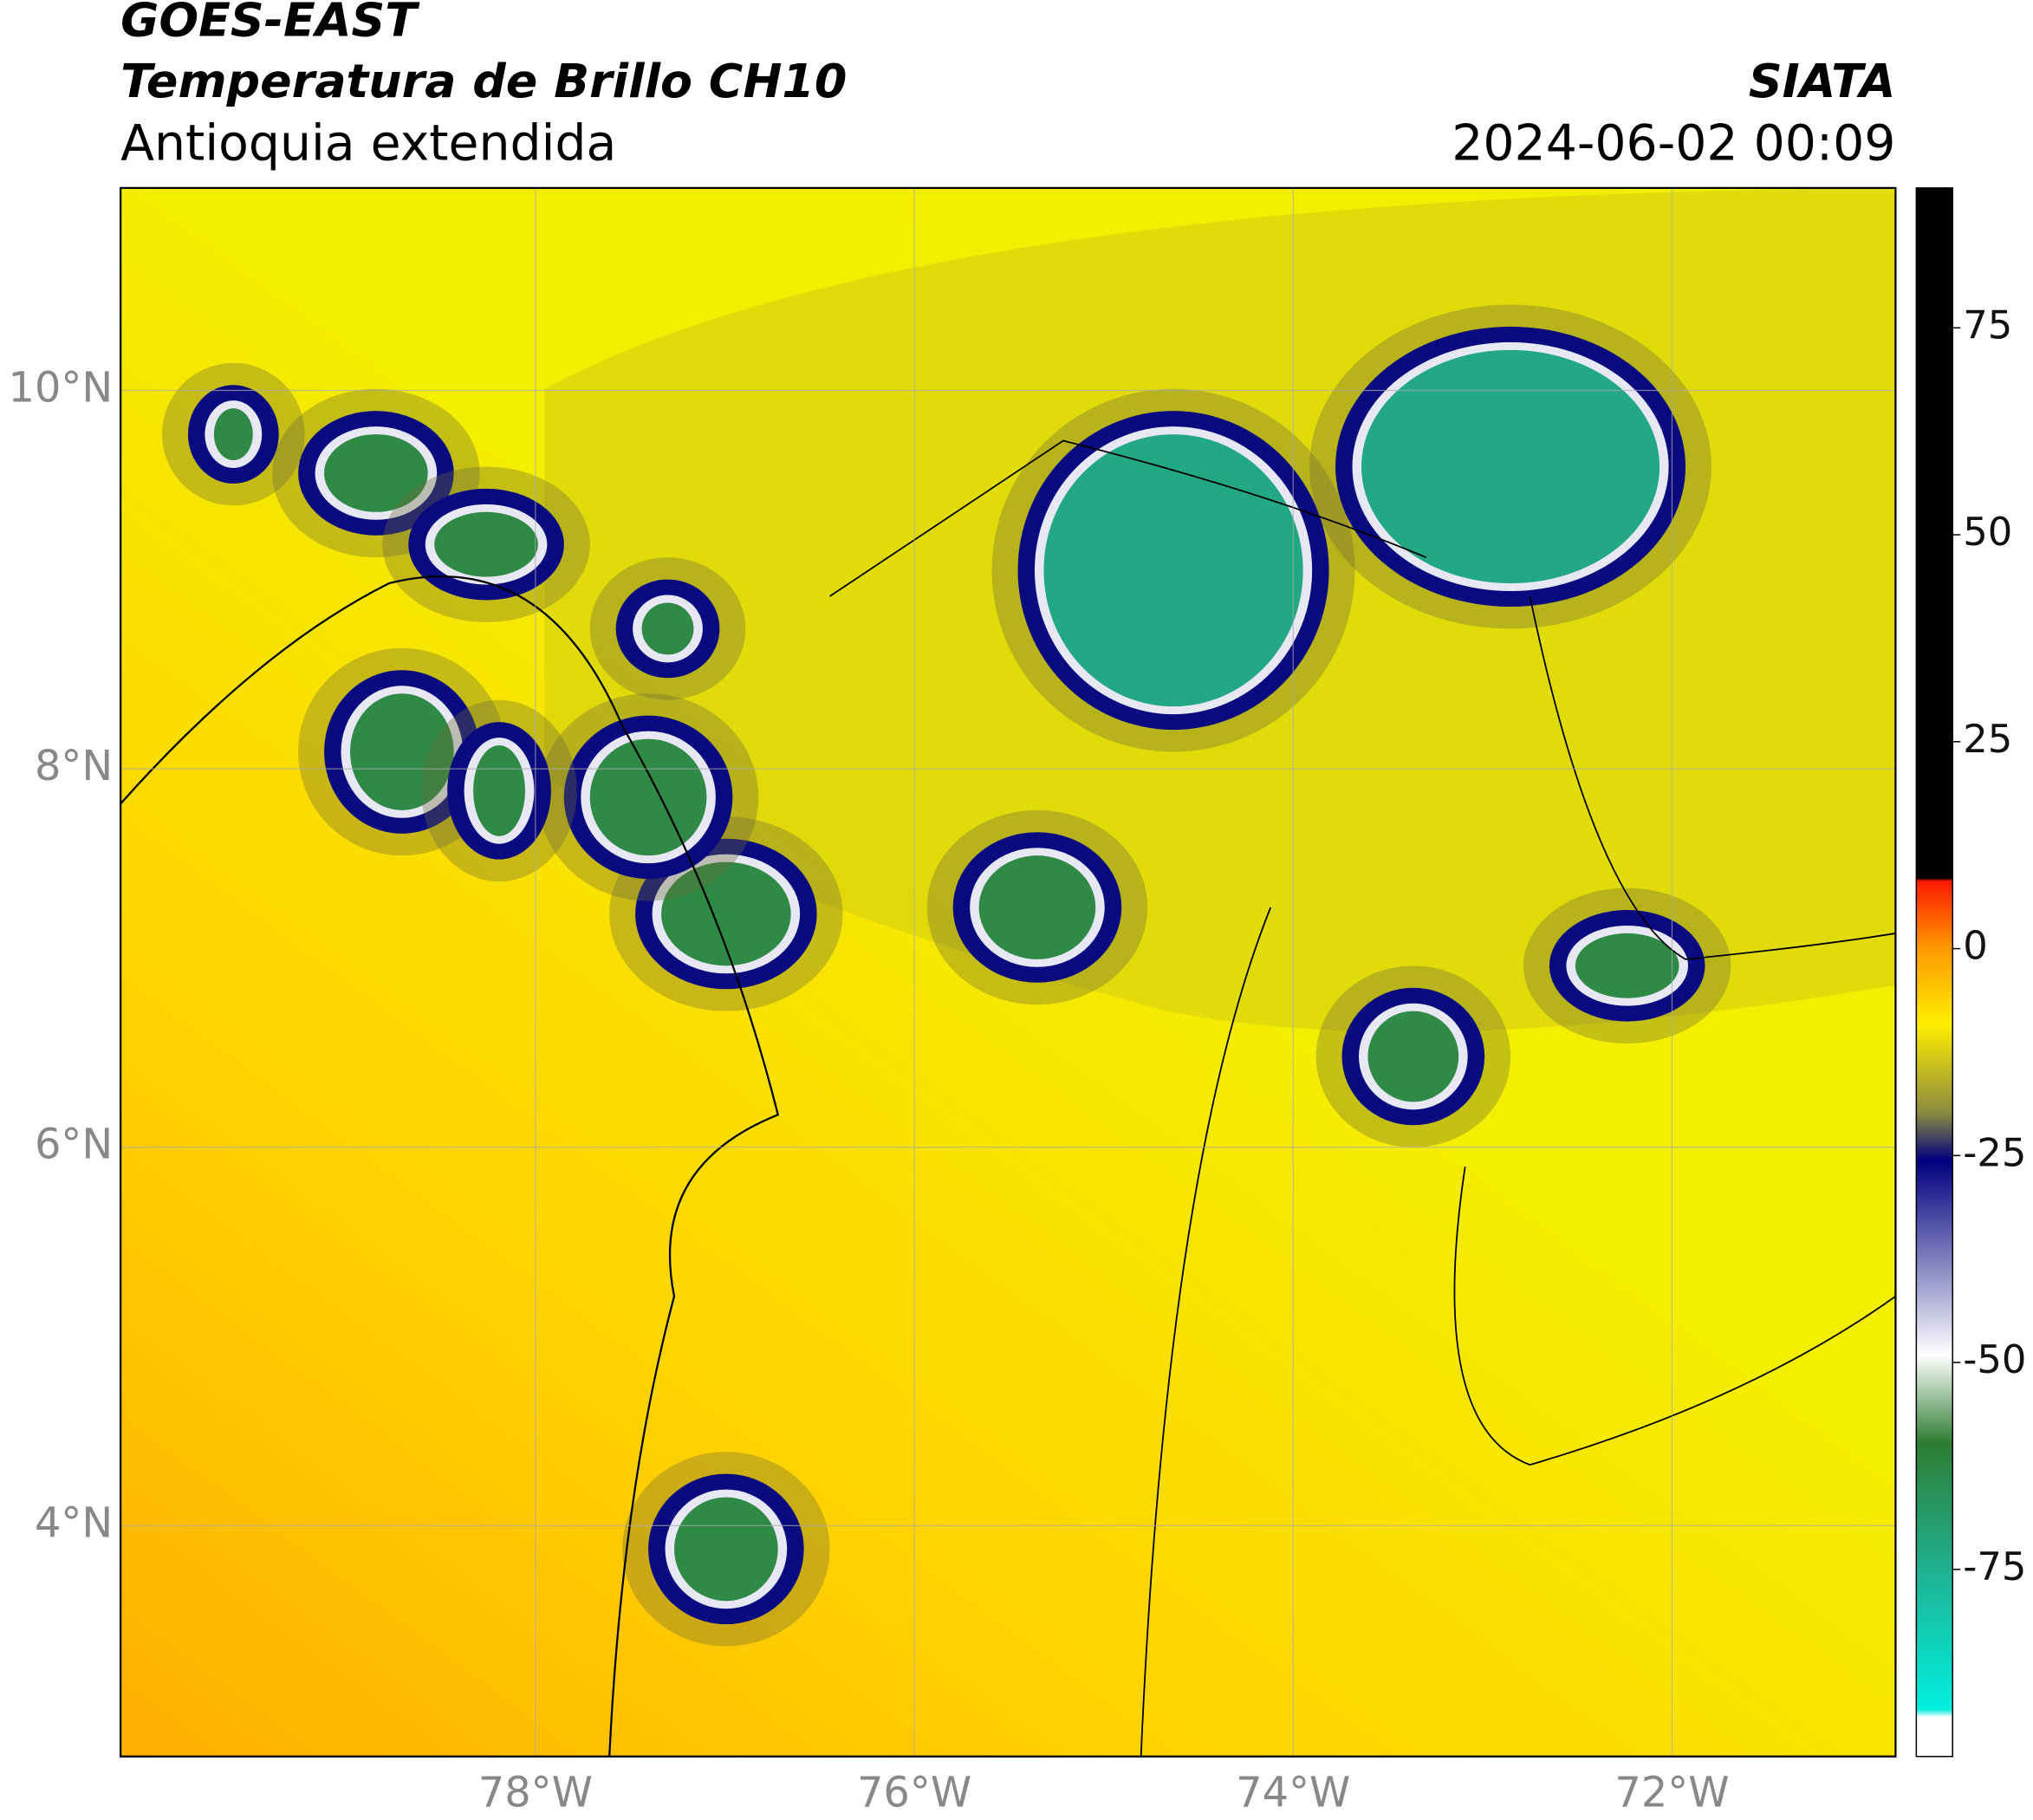  What do you see at coordinates (74, 1145) in the screenshot?
I see `y-tick-label: 6°N` at bounding box center [74, 1145].